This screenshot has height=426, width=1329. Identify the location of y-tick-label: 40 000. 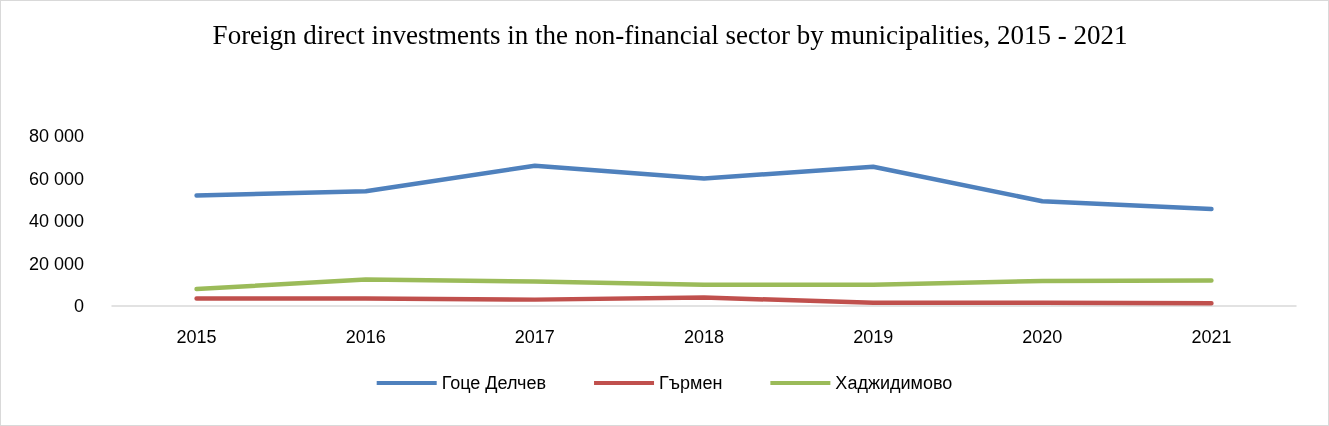
(56, 221).